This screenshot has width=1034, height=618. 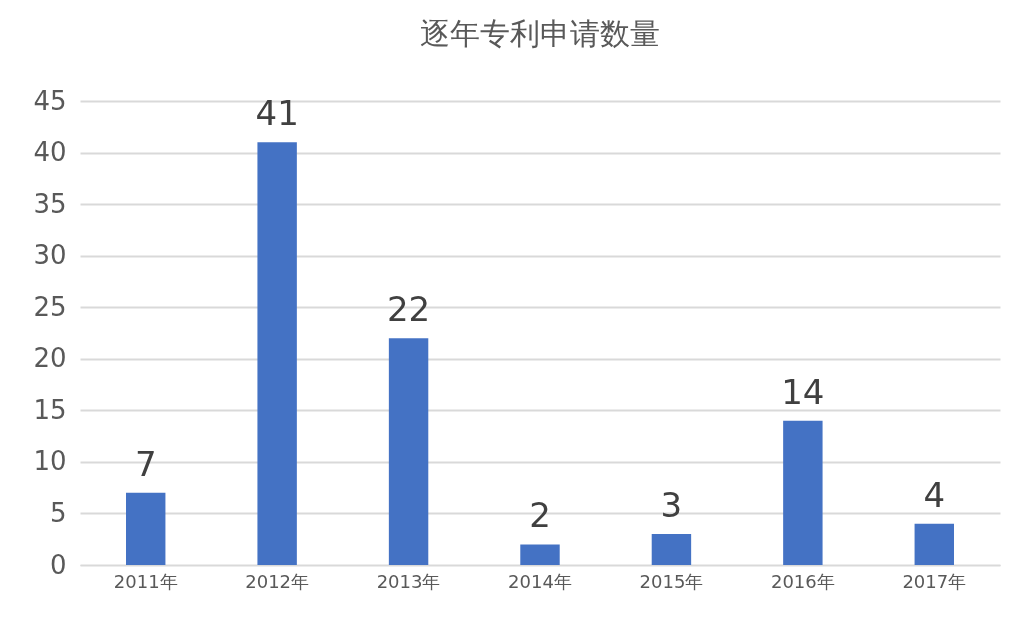 What do you see at coordinates (50, 461) in the screenshot?
I see `y-tick-label: 10` at bounding box center [50, 461].